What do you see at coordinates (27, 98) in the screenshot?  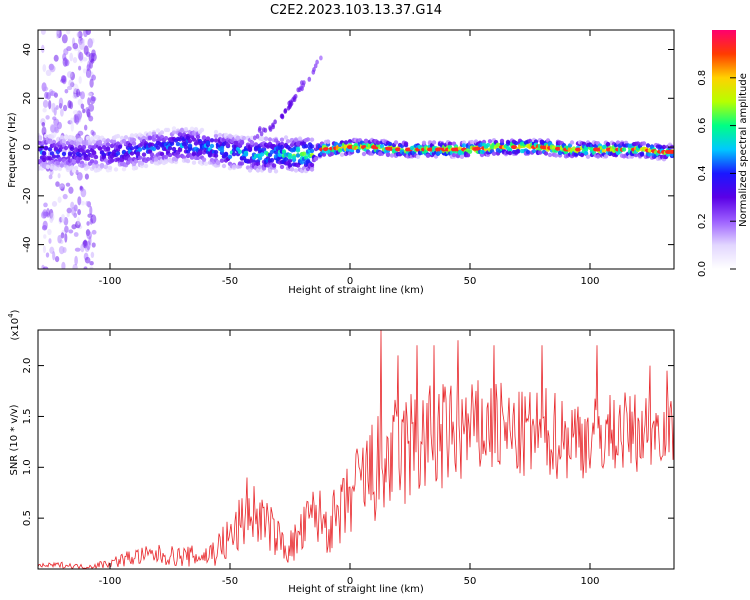 I see `y-tick-label: 20` at bounding box center [27, 98].